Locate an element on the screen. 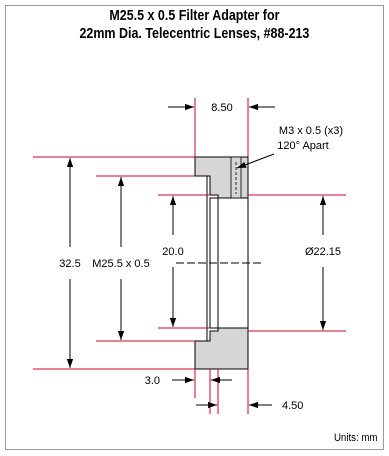 Image resolution: width=389 pixels, height=456 pixels. adapter-cross-section is located at coordinates (219, 263).